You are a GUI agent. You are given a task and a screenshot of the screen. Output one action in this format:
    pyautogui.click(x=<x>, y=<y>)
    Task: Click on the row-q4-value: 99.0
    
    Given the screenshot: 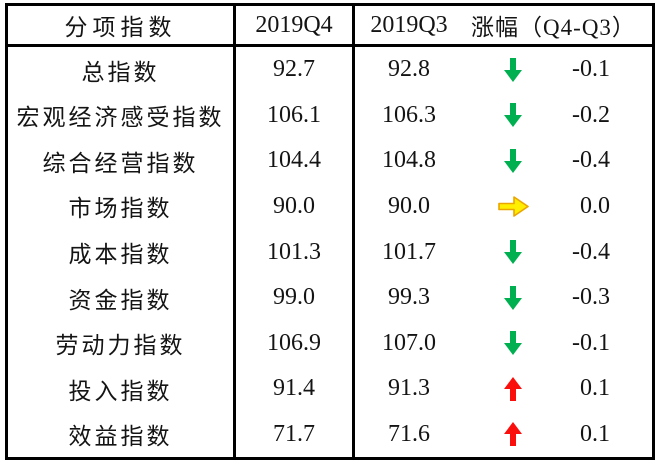 What is the action you would take?
    pyautogui.click(x=295, y=297)
    